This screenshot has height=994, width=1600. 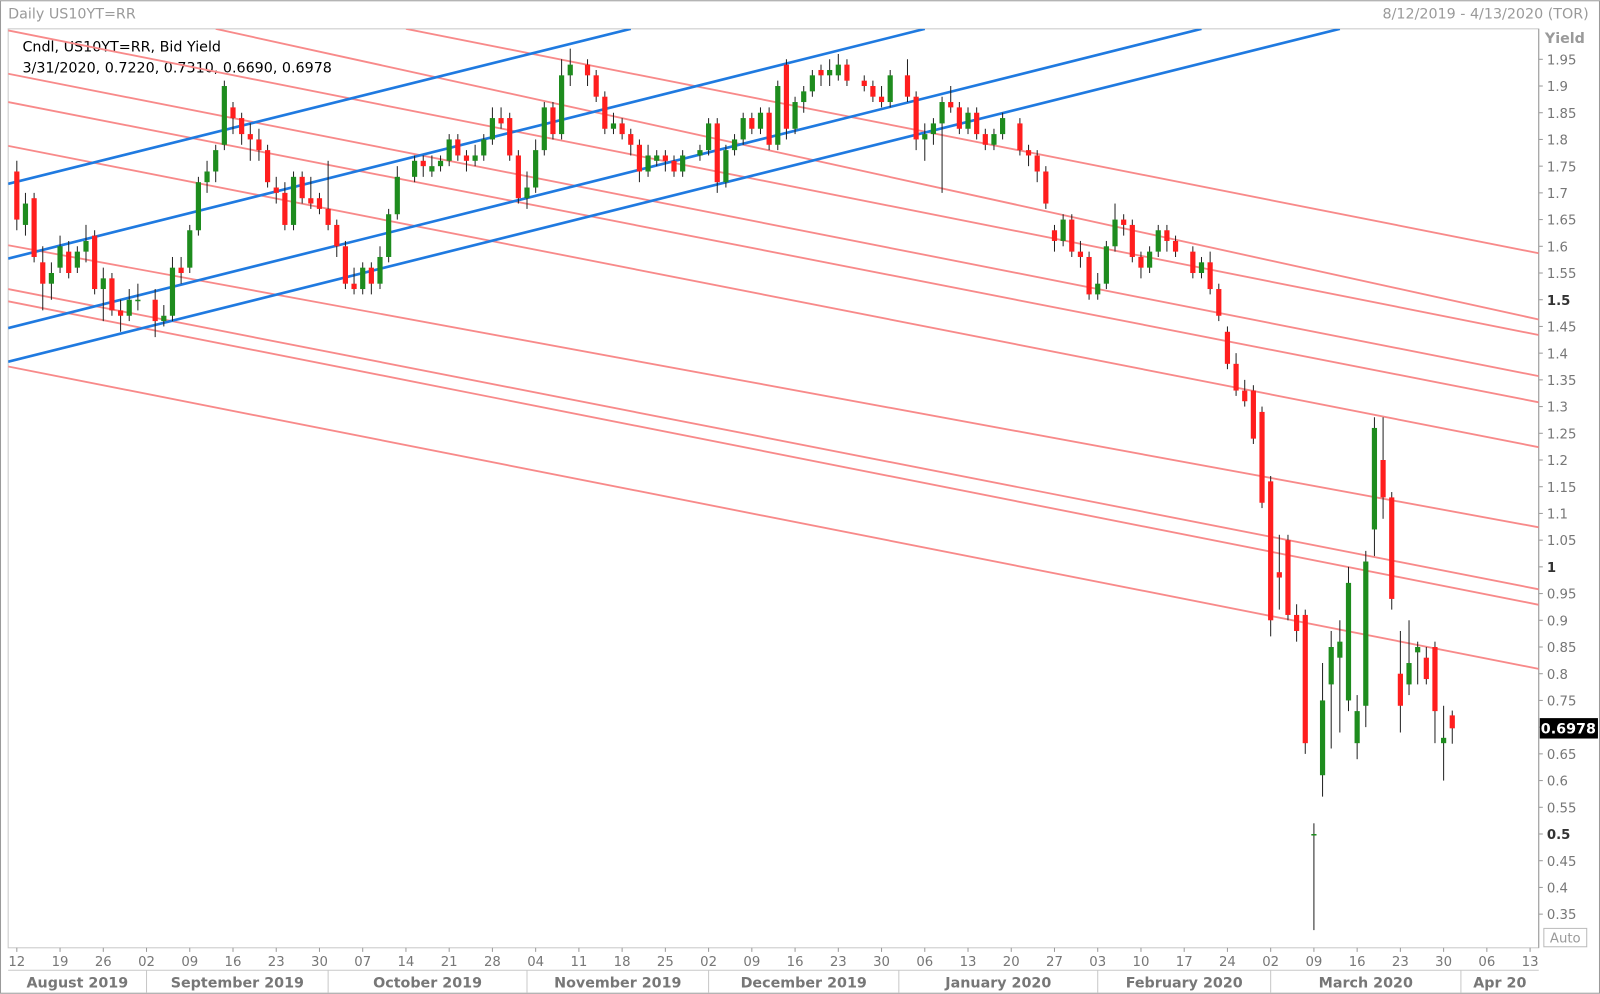 What do you see at coordinates (1562, 60) in the screenshot?
I see `y-tick-label: 1.95` at bounding box center [1562, 60].